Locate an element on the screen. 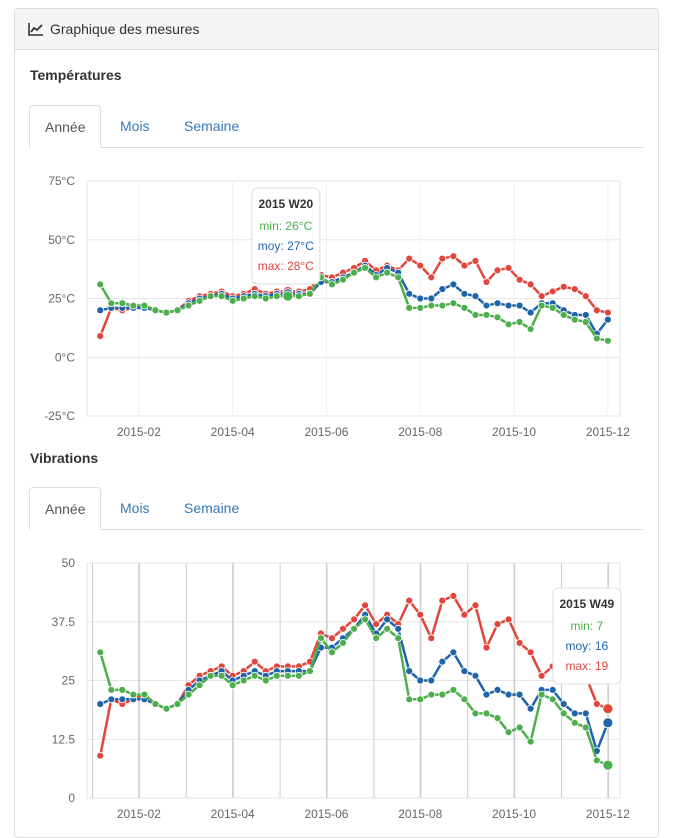 This screenshot has height=838, width=676. tab-semaine: Semaine is located at coordinates (212, 126).